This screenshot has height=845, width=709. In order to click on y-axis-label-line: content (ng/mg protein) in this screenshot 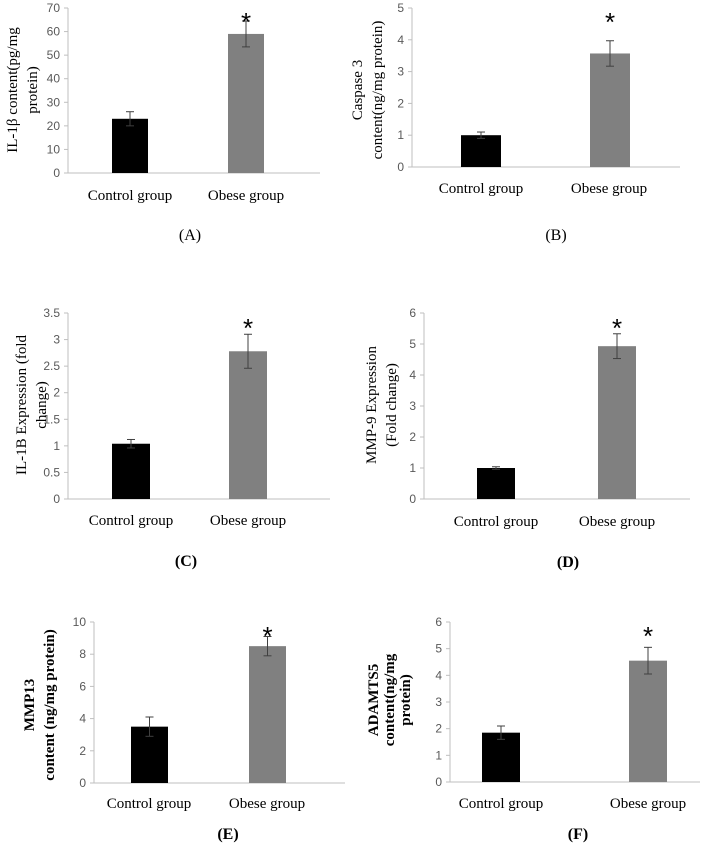, I will do `click(50, 704)`.